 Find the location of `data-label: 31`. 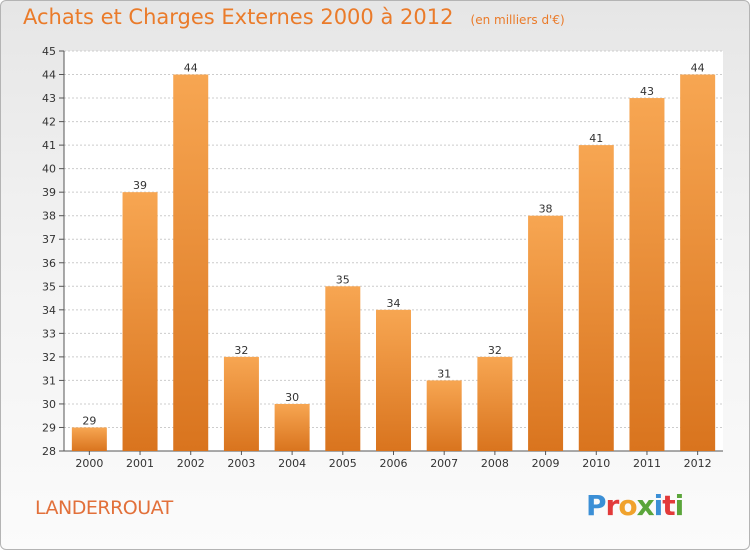

data-label: 31 is located at coordinates (444, 373).